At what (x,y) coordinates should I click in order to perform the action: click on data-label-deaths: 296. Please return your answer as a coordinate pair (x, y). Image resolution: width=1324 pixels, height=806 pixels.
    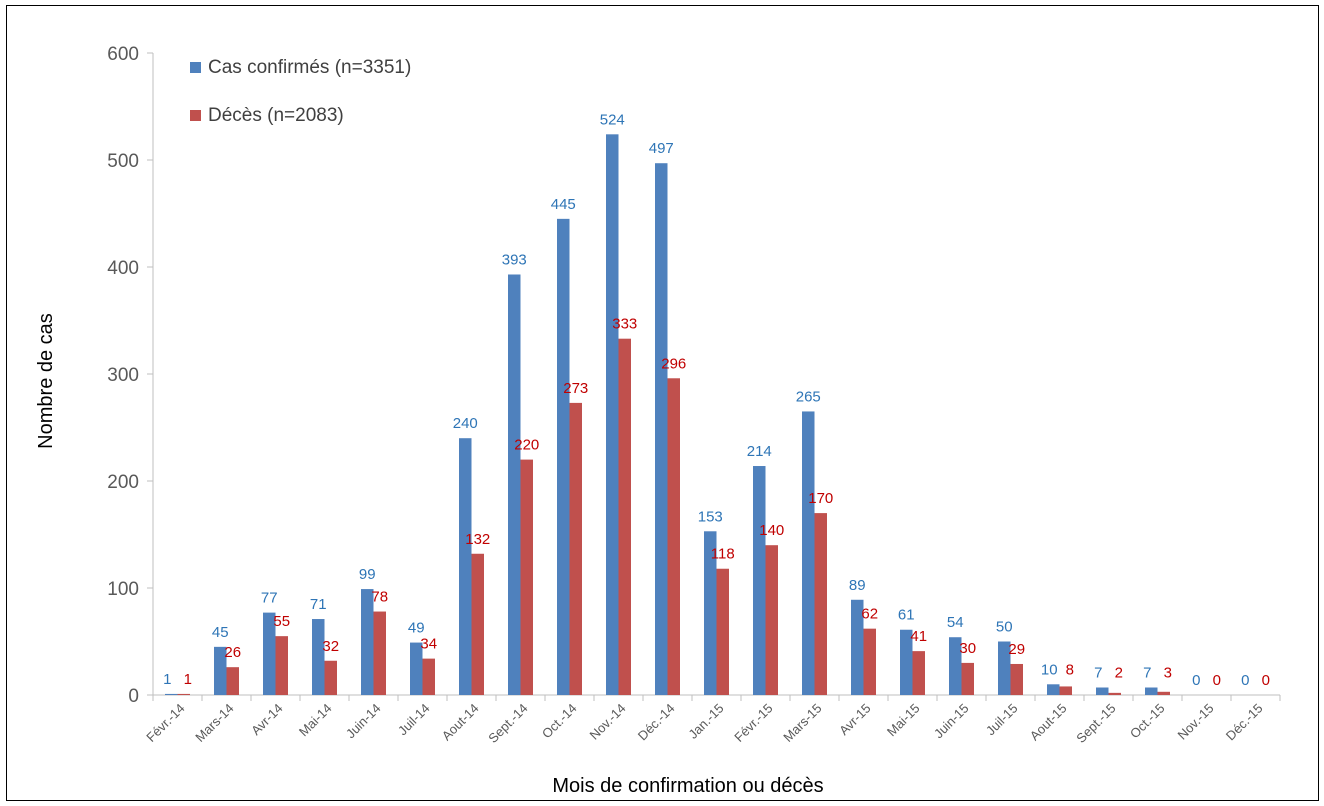
    Looking at the image, I should click on (673, 363).